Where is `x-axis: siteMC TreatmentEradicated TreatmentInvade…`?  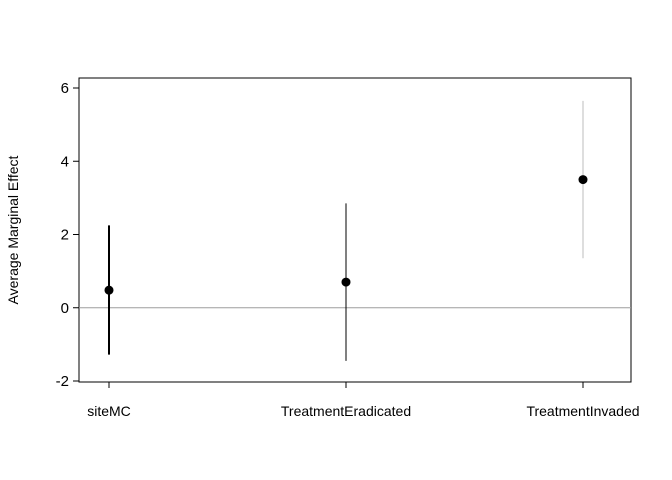
x-axis: siteMC TreatmentEradicated TreatmentInvade… is located at coordinates (363, 400).